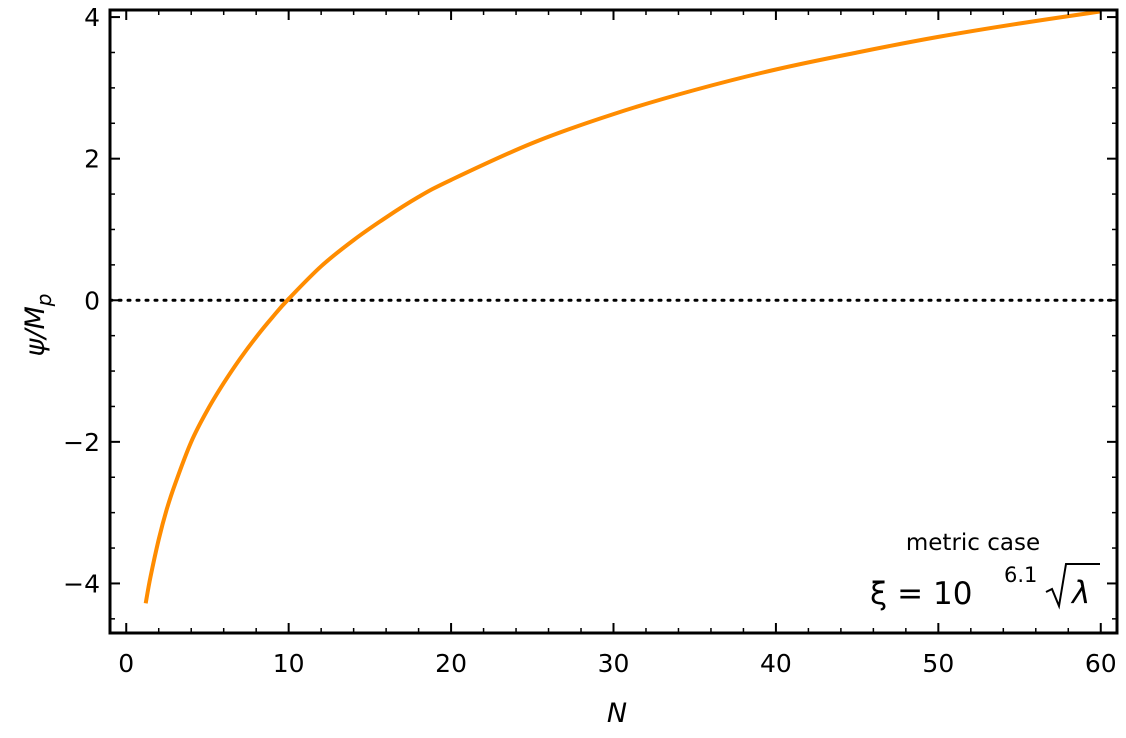 The width and height of the screenshot is (1126, 738). What do you see at coordinates (92, 300) in the screenshot?
I see `y-tick-label: 0` at bounding box center [92, 300].